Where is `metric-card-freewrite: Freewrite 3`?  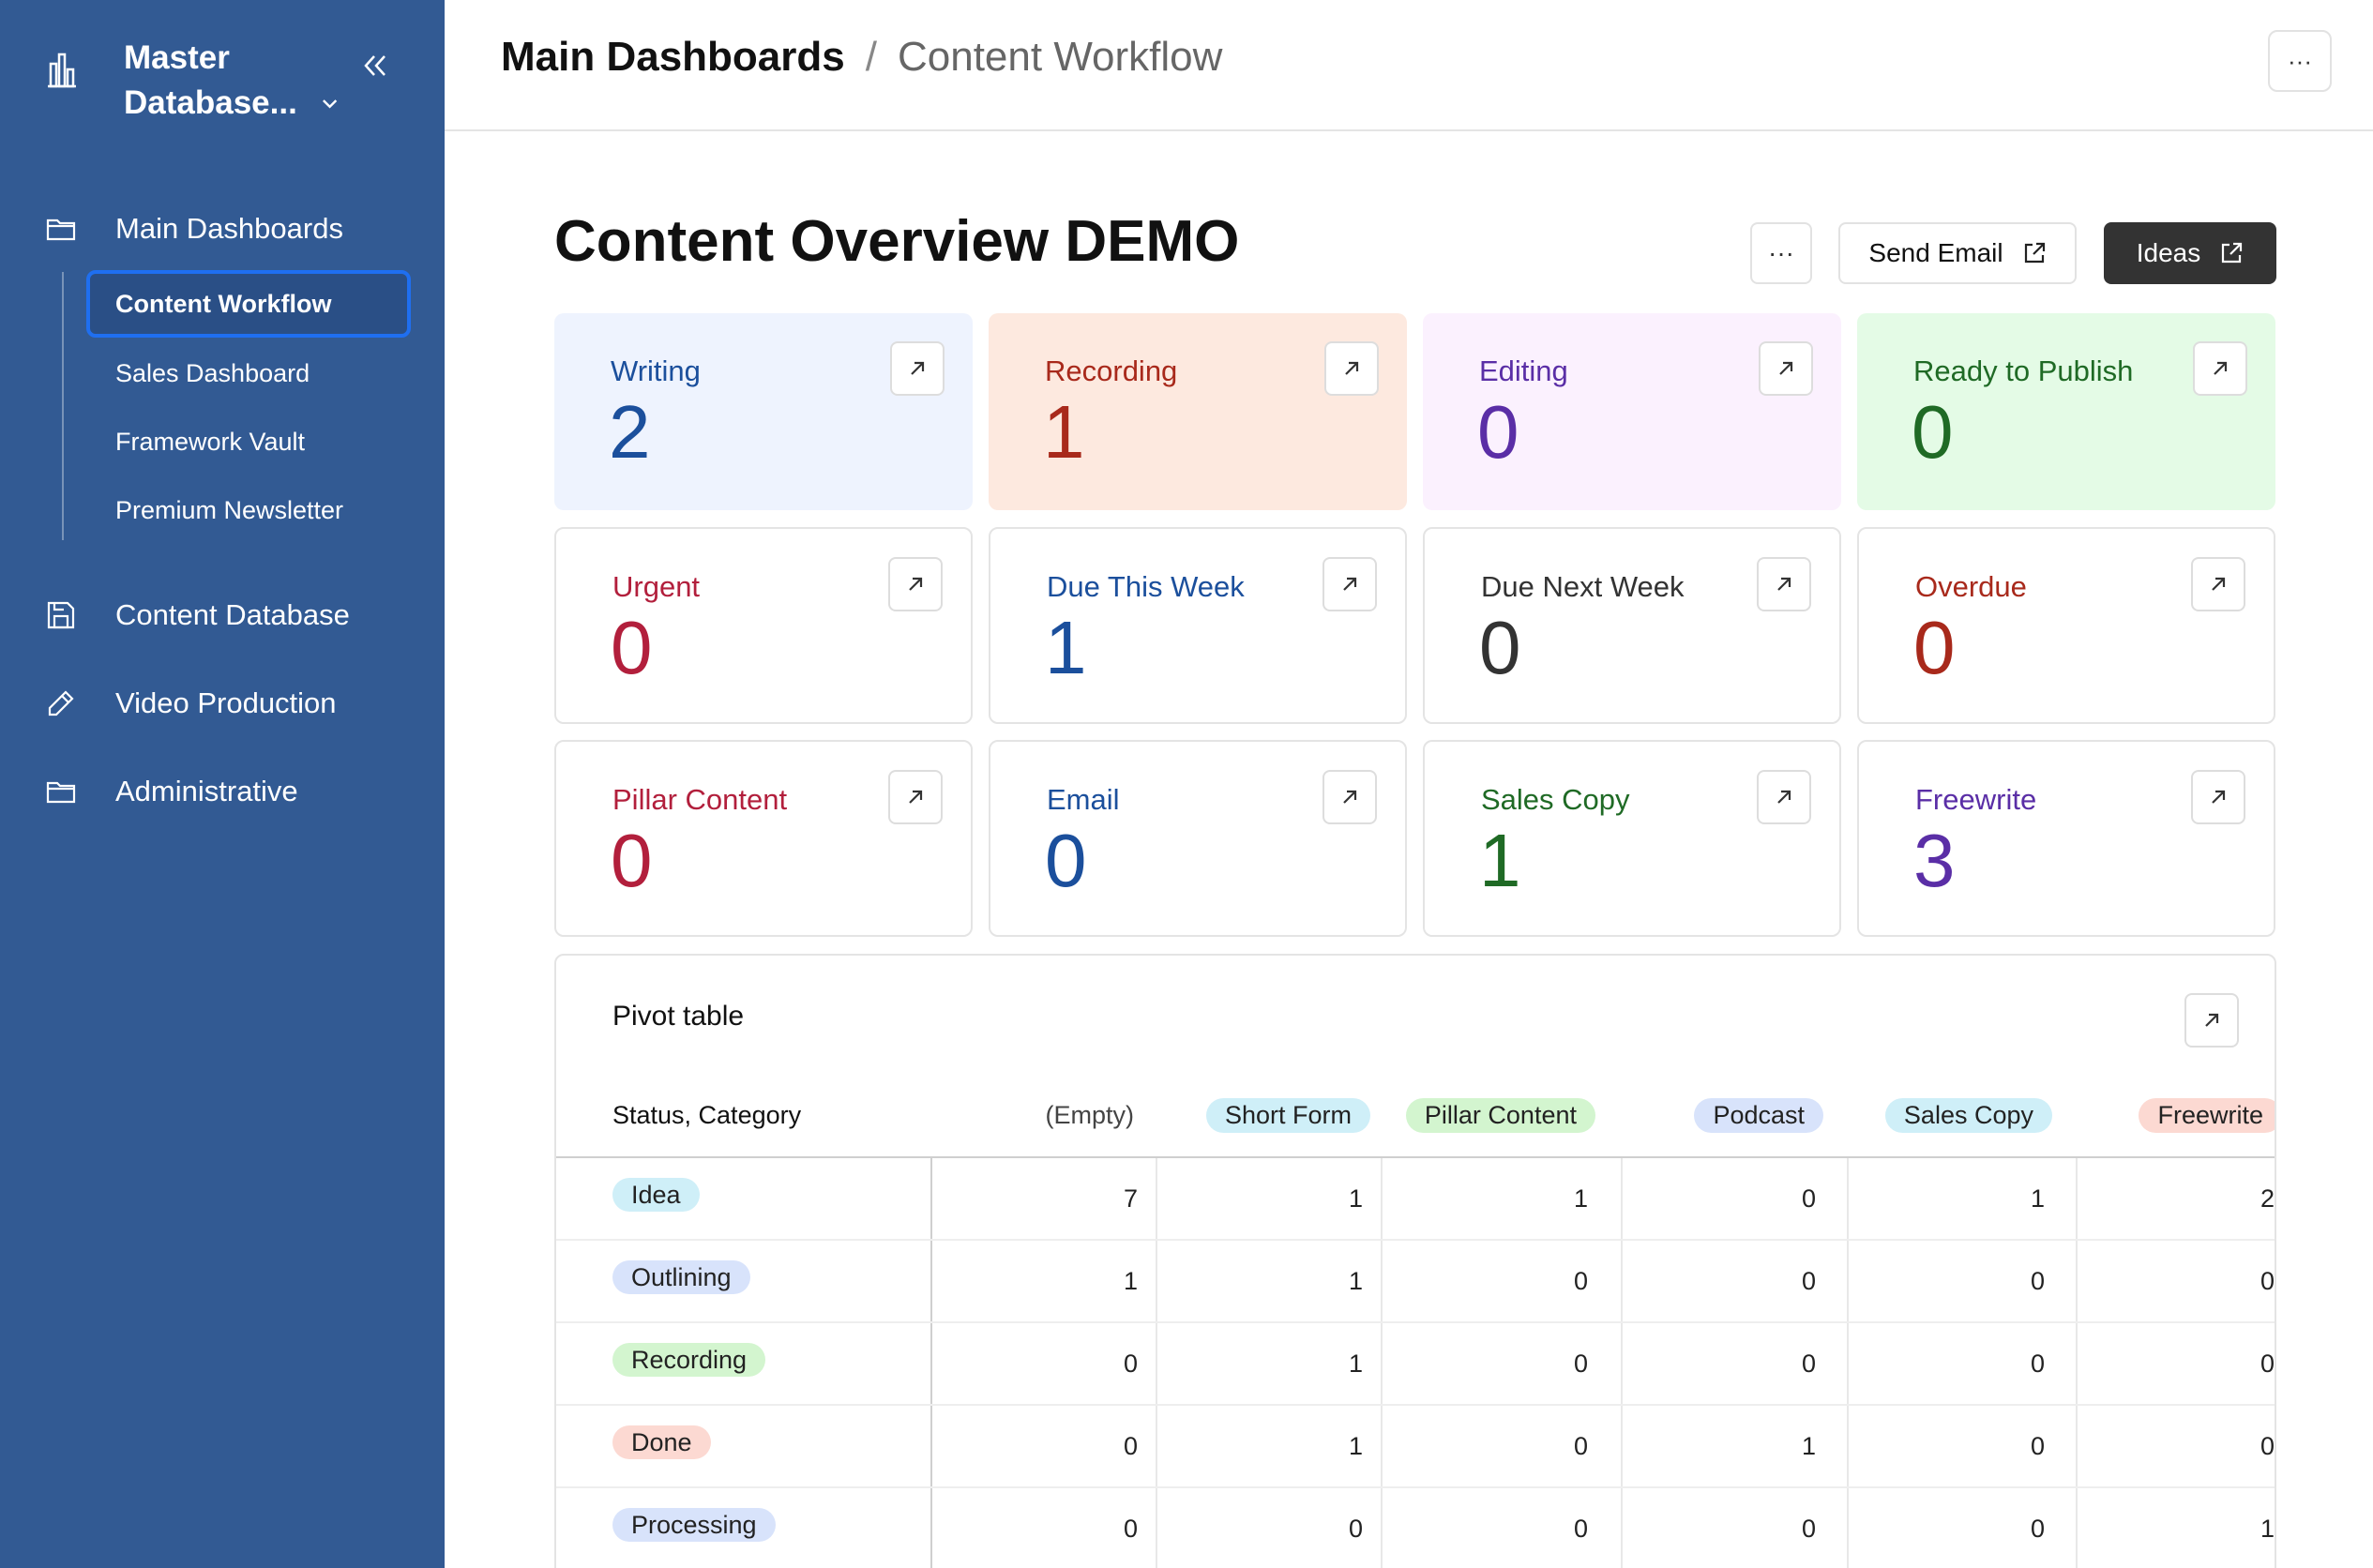 metric-card-freewrite: Freewrite 3 is located at coordinates (2066, 838).